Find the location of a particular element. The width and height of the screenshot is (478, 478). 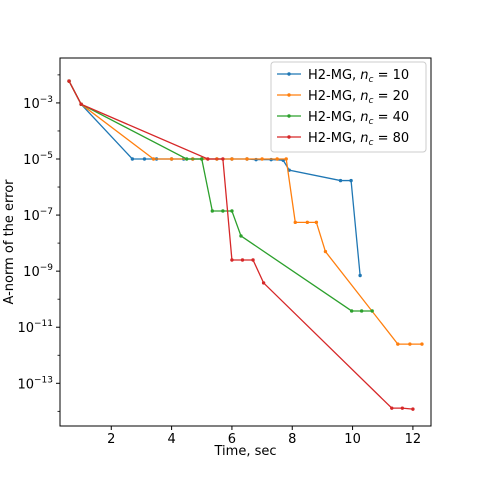

legend-label-suffix: = 20 is located at coordinates (392, 96).